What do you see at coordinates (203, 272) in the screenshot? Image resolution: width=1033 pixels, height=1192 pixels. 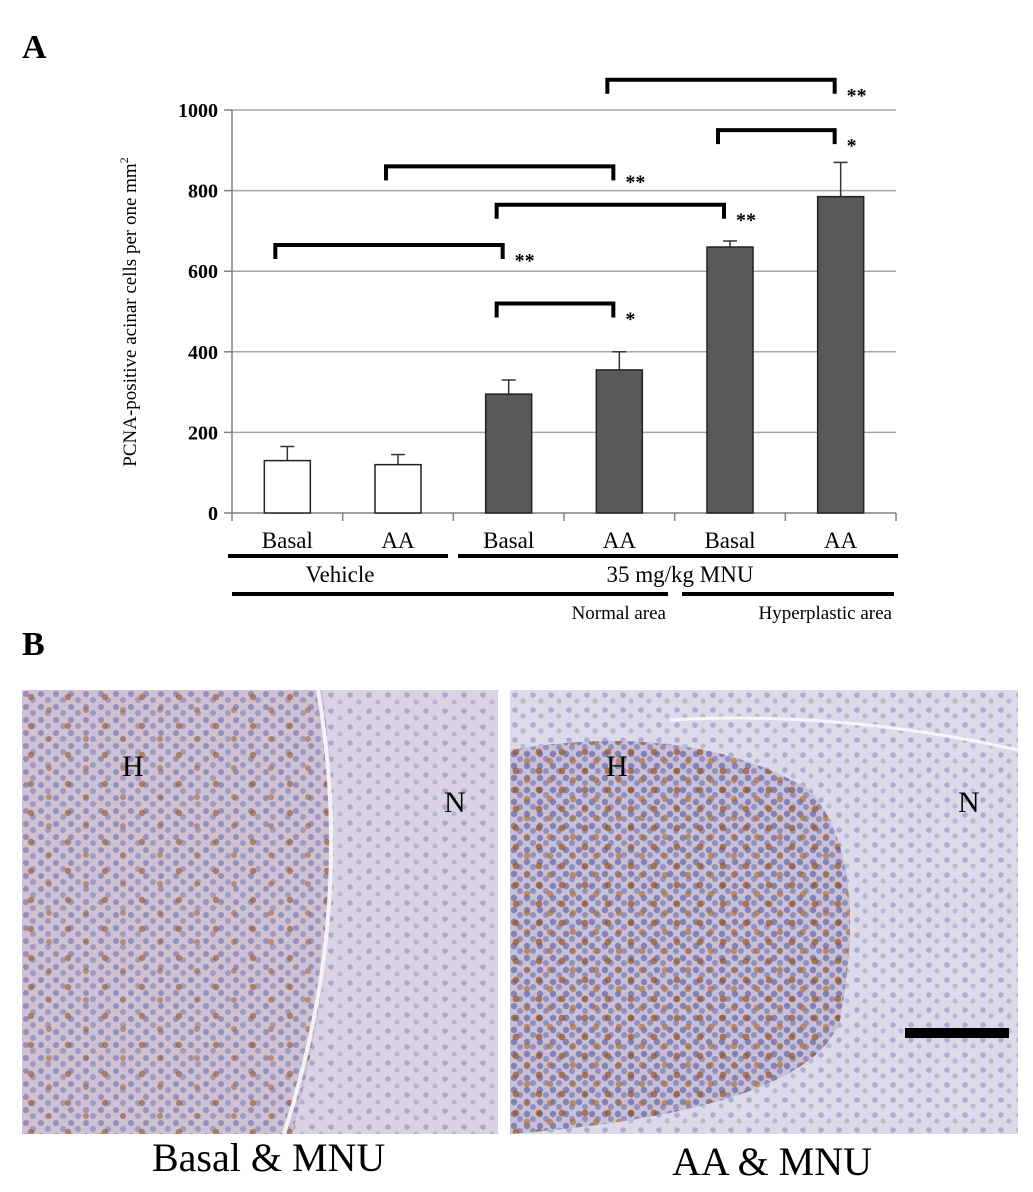 I see `y-tick-label: 600` at bounding box center [203, 272].